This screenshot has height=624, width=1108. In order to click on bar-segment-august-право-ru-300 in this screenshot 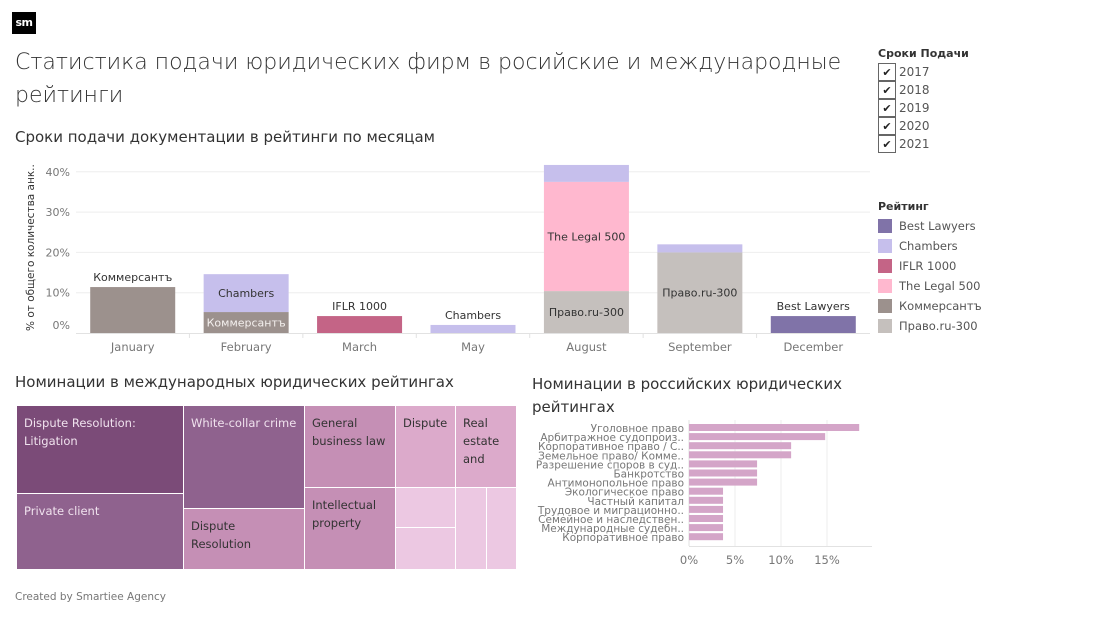, I will do `click(586, 312)`.